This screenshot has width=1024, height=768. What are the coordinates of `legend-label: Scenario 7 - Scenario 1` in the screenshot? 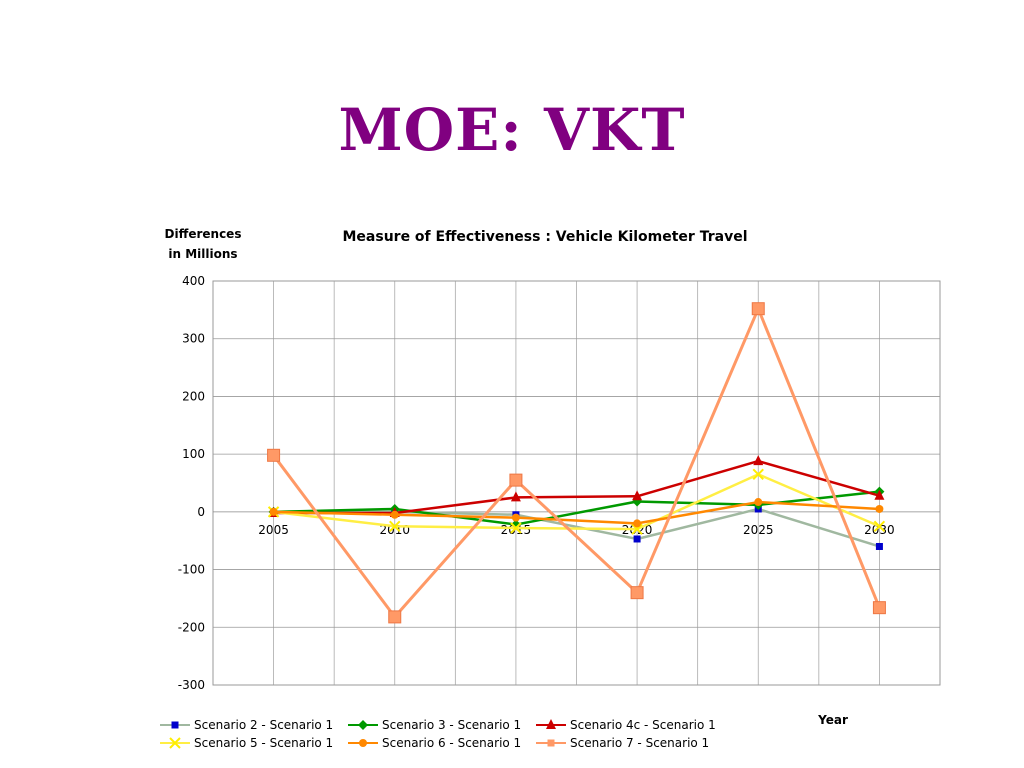 It's located at (640, 743).